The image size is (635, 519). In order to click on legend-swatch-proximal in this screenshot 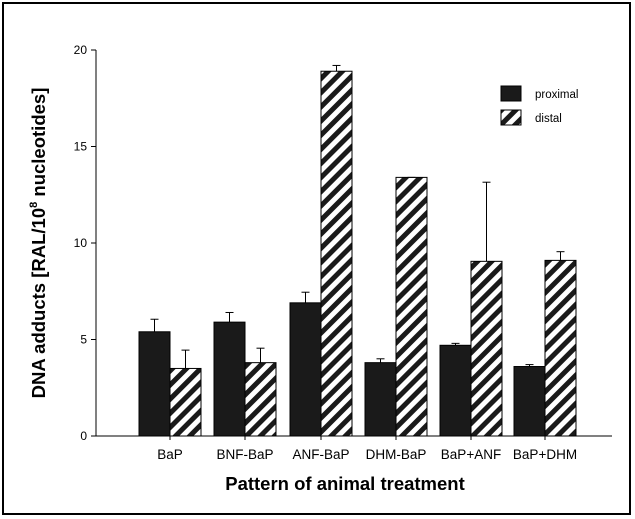, I will do `click(511, 93)`.